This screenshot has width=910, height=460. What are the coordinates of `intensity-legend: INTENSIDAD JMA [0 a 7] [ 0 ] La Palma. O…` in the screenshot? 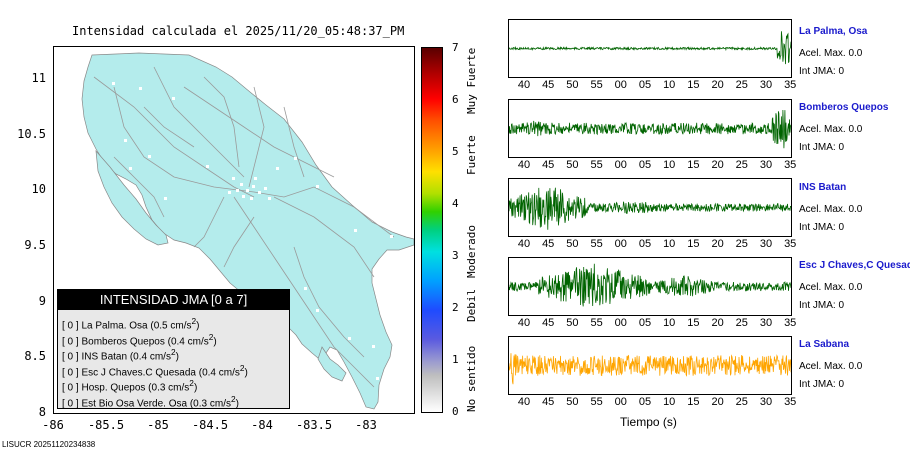 It's located at (173, 349).